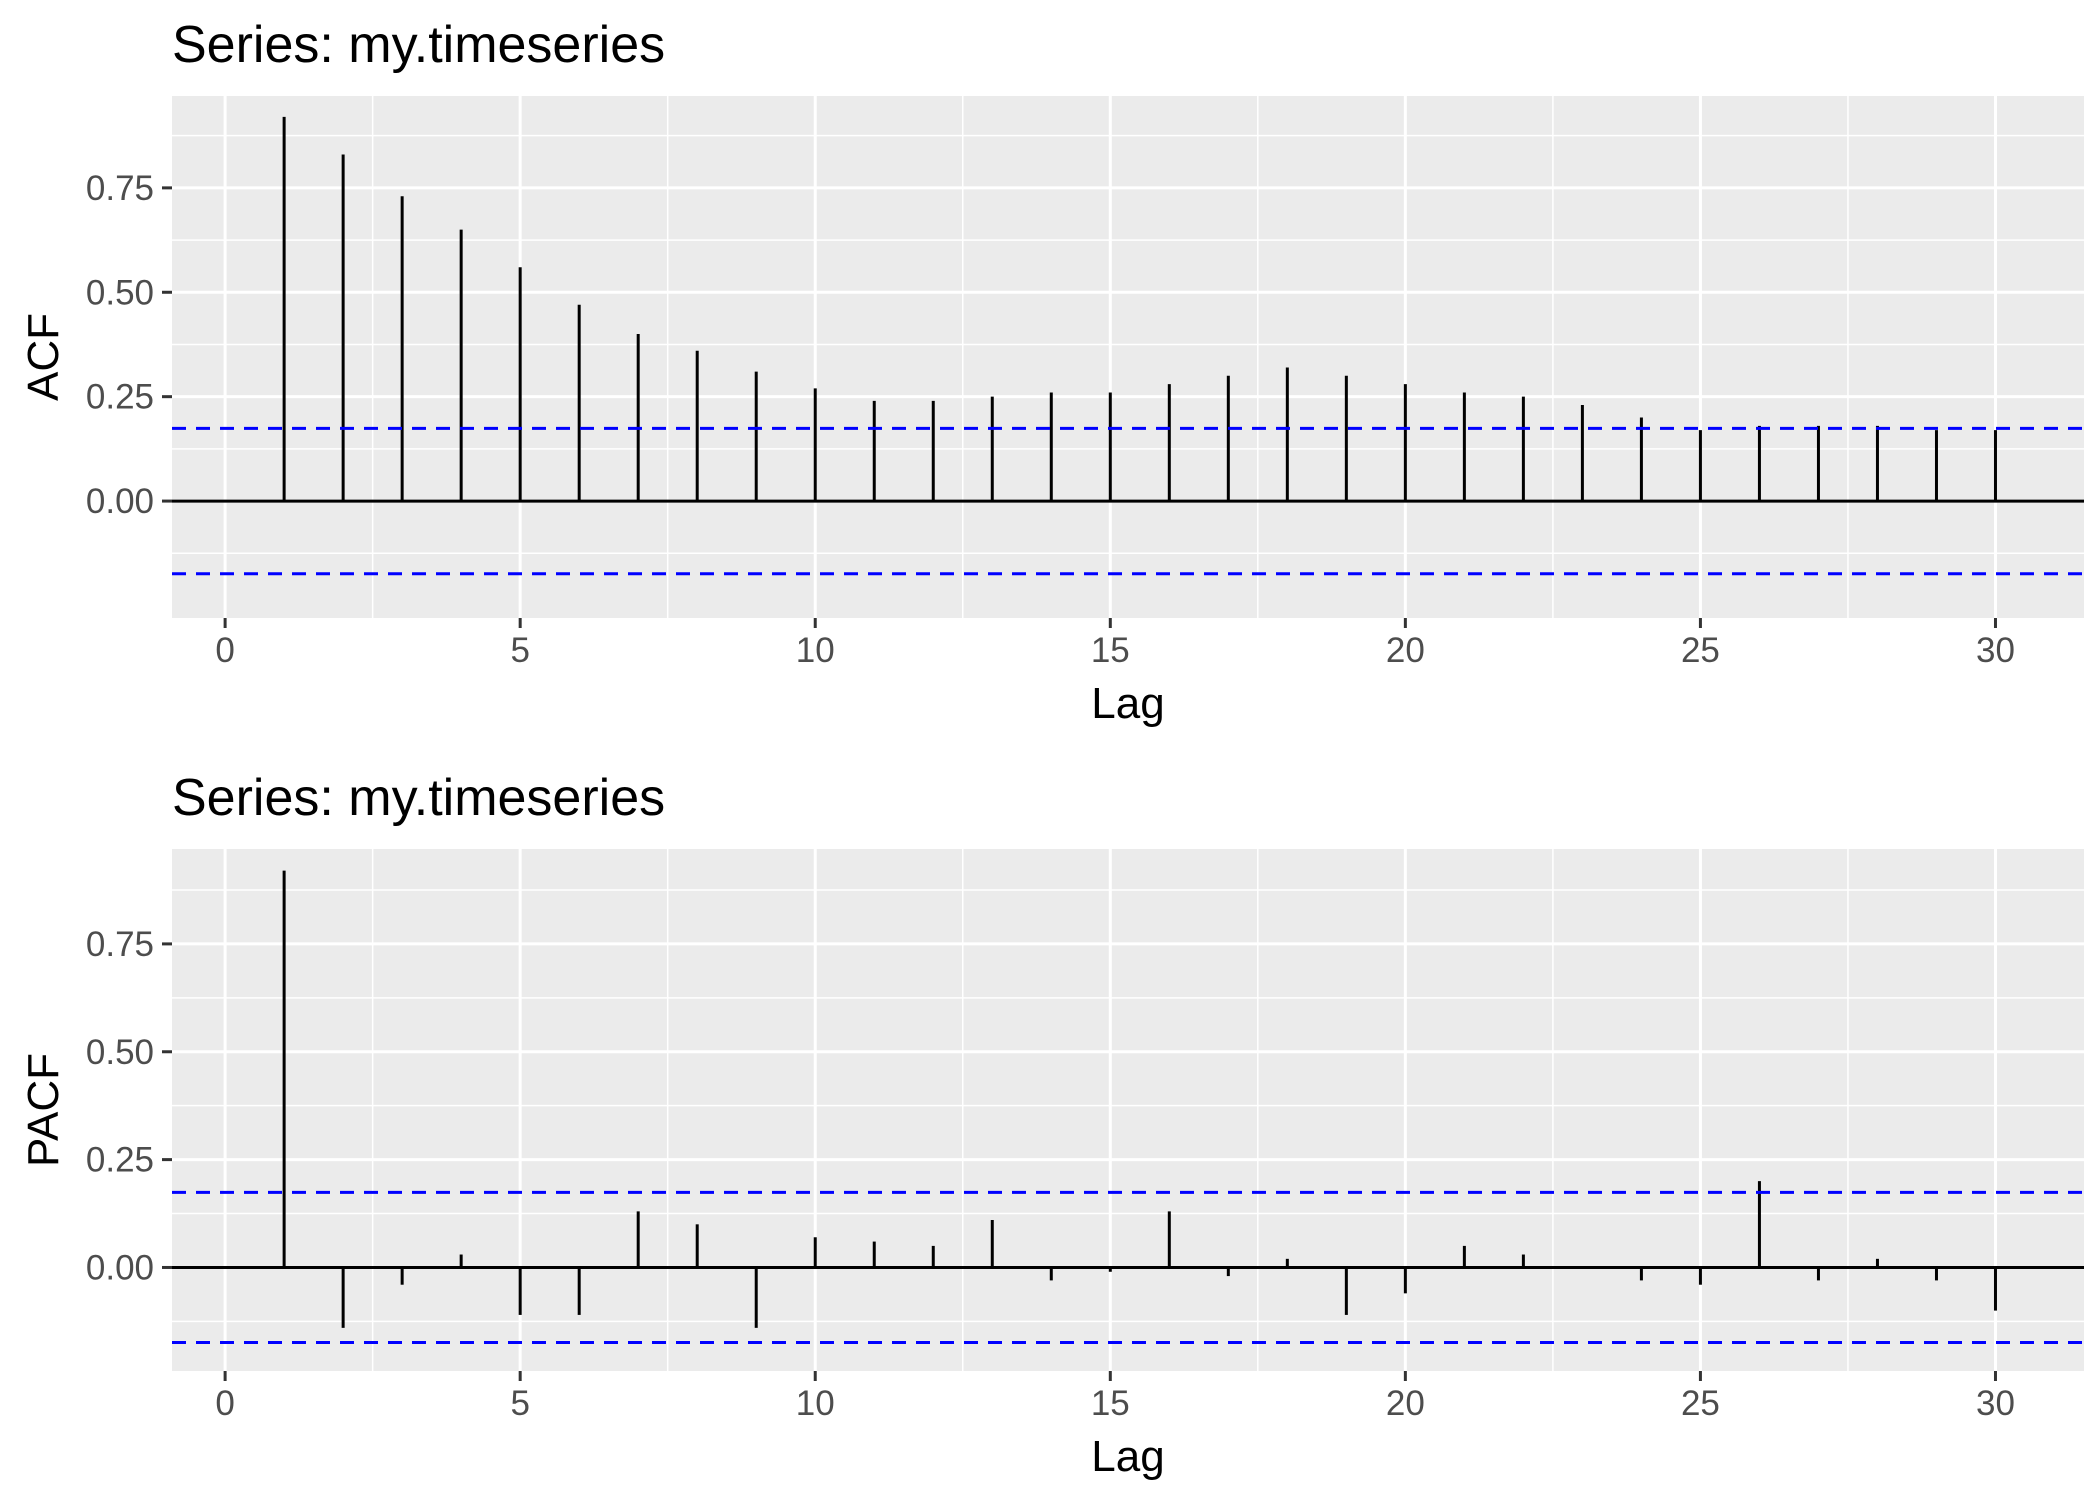 Image resolution: width=2100 pixels, height=1499 pixels. What do you see at coordinates (1700, 650) in the screenshot?
I see `acf-x-tick-label: 25` at bounding box center [1700, 650].